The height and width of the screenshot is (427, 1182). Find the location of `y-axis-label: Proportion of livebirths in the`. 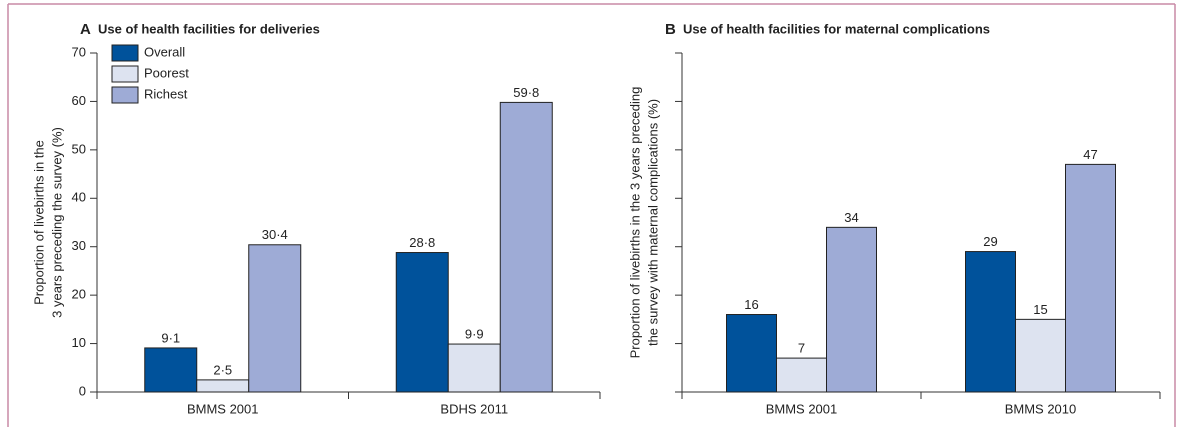

y-axis-label: Proportion of livebirths in the is located at coordinates (38, 222).